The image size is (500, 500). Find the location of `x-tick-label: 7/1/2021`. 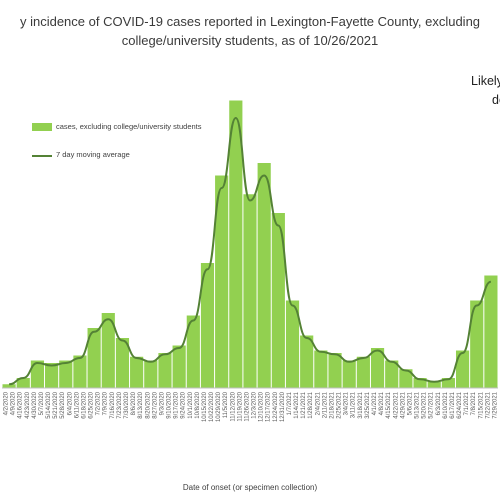

x-tick-label: 7/1/2021 is located at coordinates (467, 403).